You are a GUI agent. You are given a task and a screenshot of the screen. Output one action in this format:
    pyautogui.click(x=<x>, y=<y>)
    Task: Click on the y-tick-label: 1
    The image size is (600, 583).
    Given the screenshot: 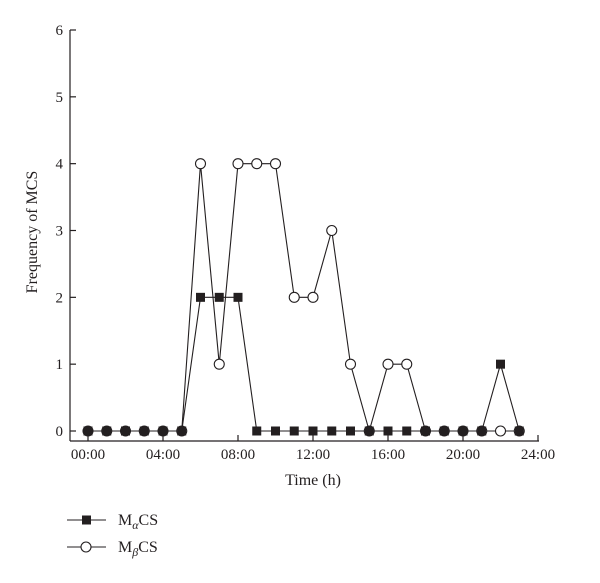 What is the action you would take?
    pyautogui.click(x=60, y=365)
    